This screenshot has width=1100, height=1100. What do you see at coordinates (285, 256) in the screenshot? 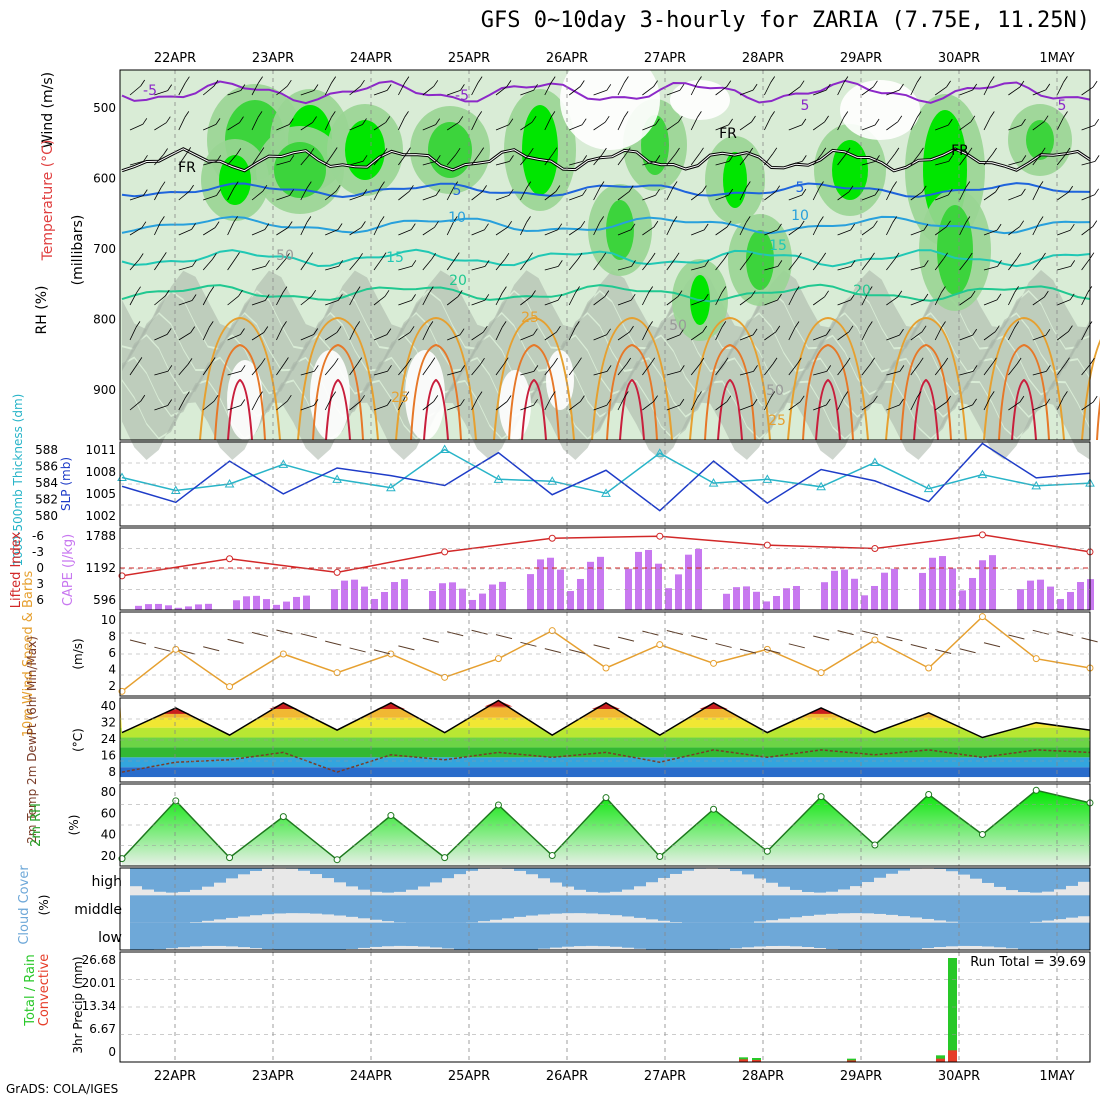
I see `contour-label: 50` at bounding box center [285, 256].